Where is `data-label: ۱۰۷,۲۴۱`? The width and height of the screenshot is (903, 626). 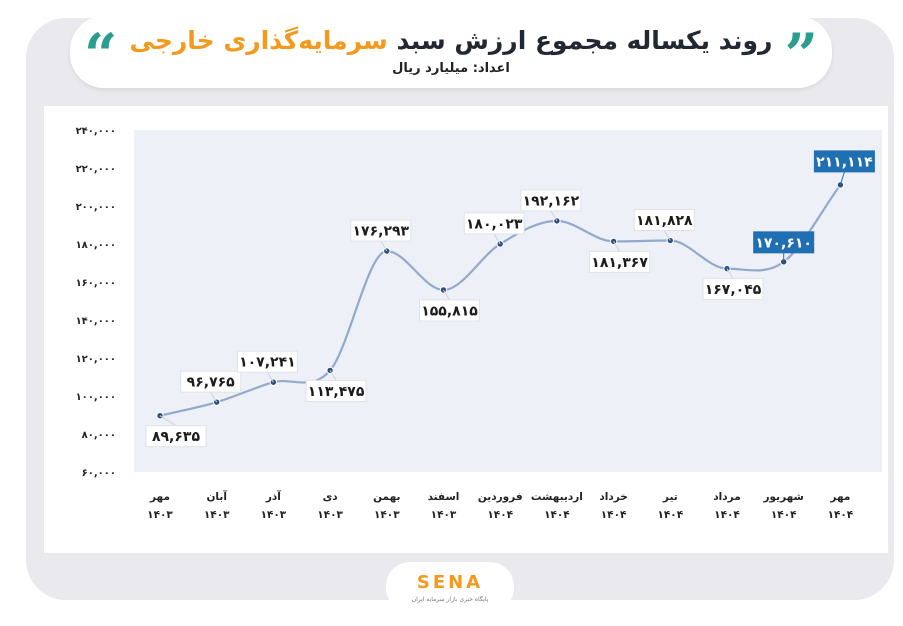 data-label: ۱۰۷,۲۴۱ is located at coordinates (267, 363).